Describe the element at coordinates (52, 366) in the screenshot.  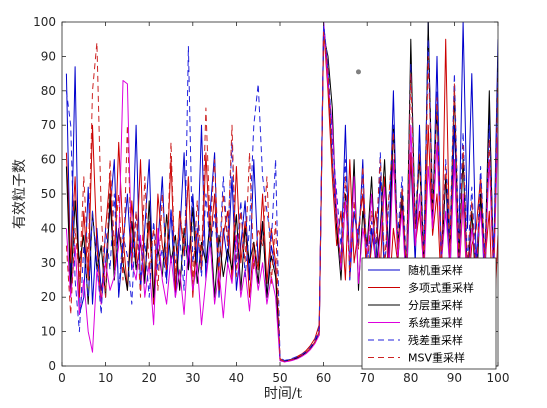
I see `y-tick-label: 0` at that location.